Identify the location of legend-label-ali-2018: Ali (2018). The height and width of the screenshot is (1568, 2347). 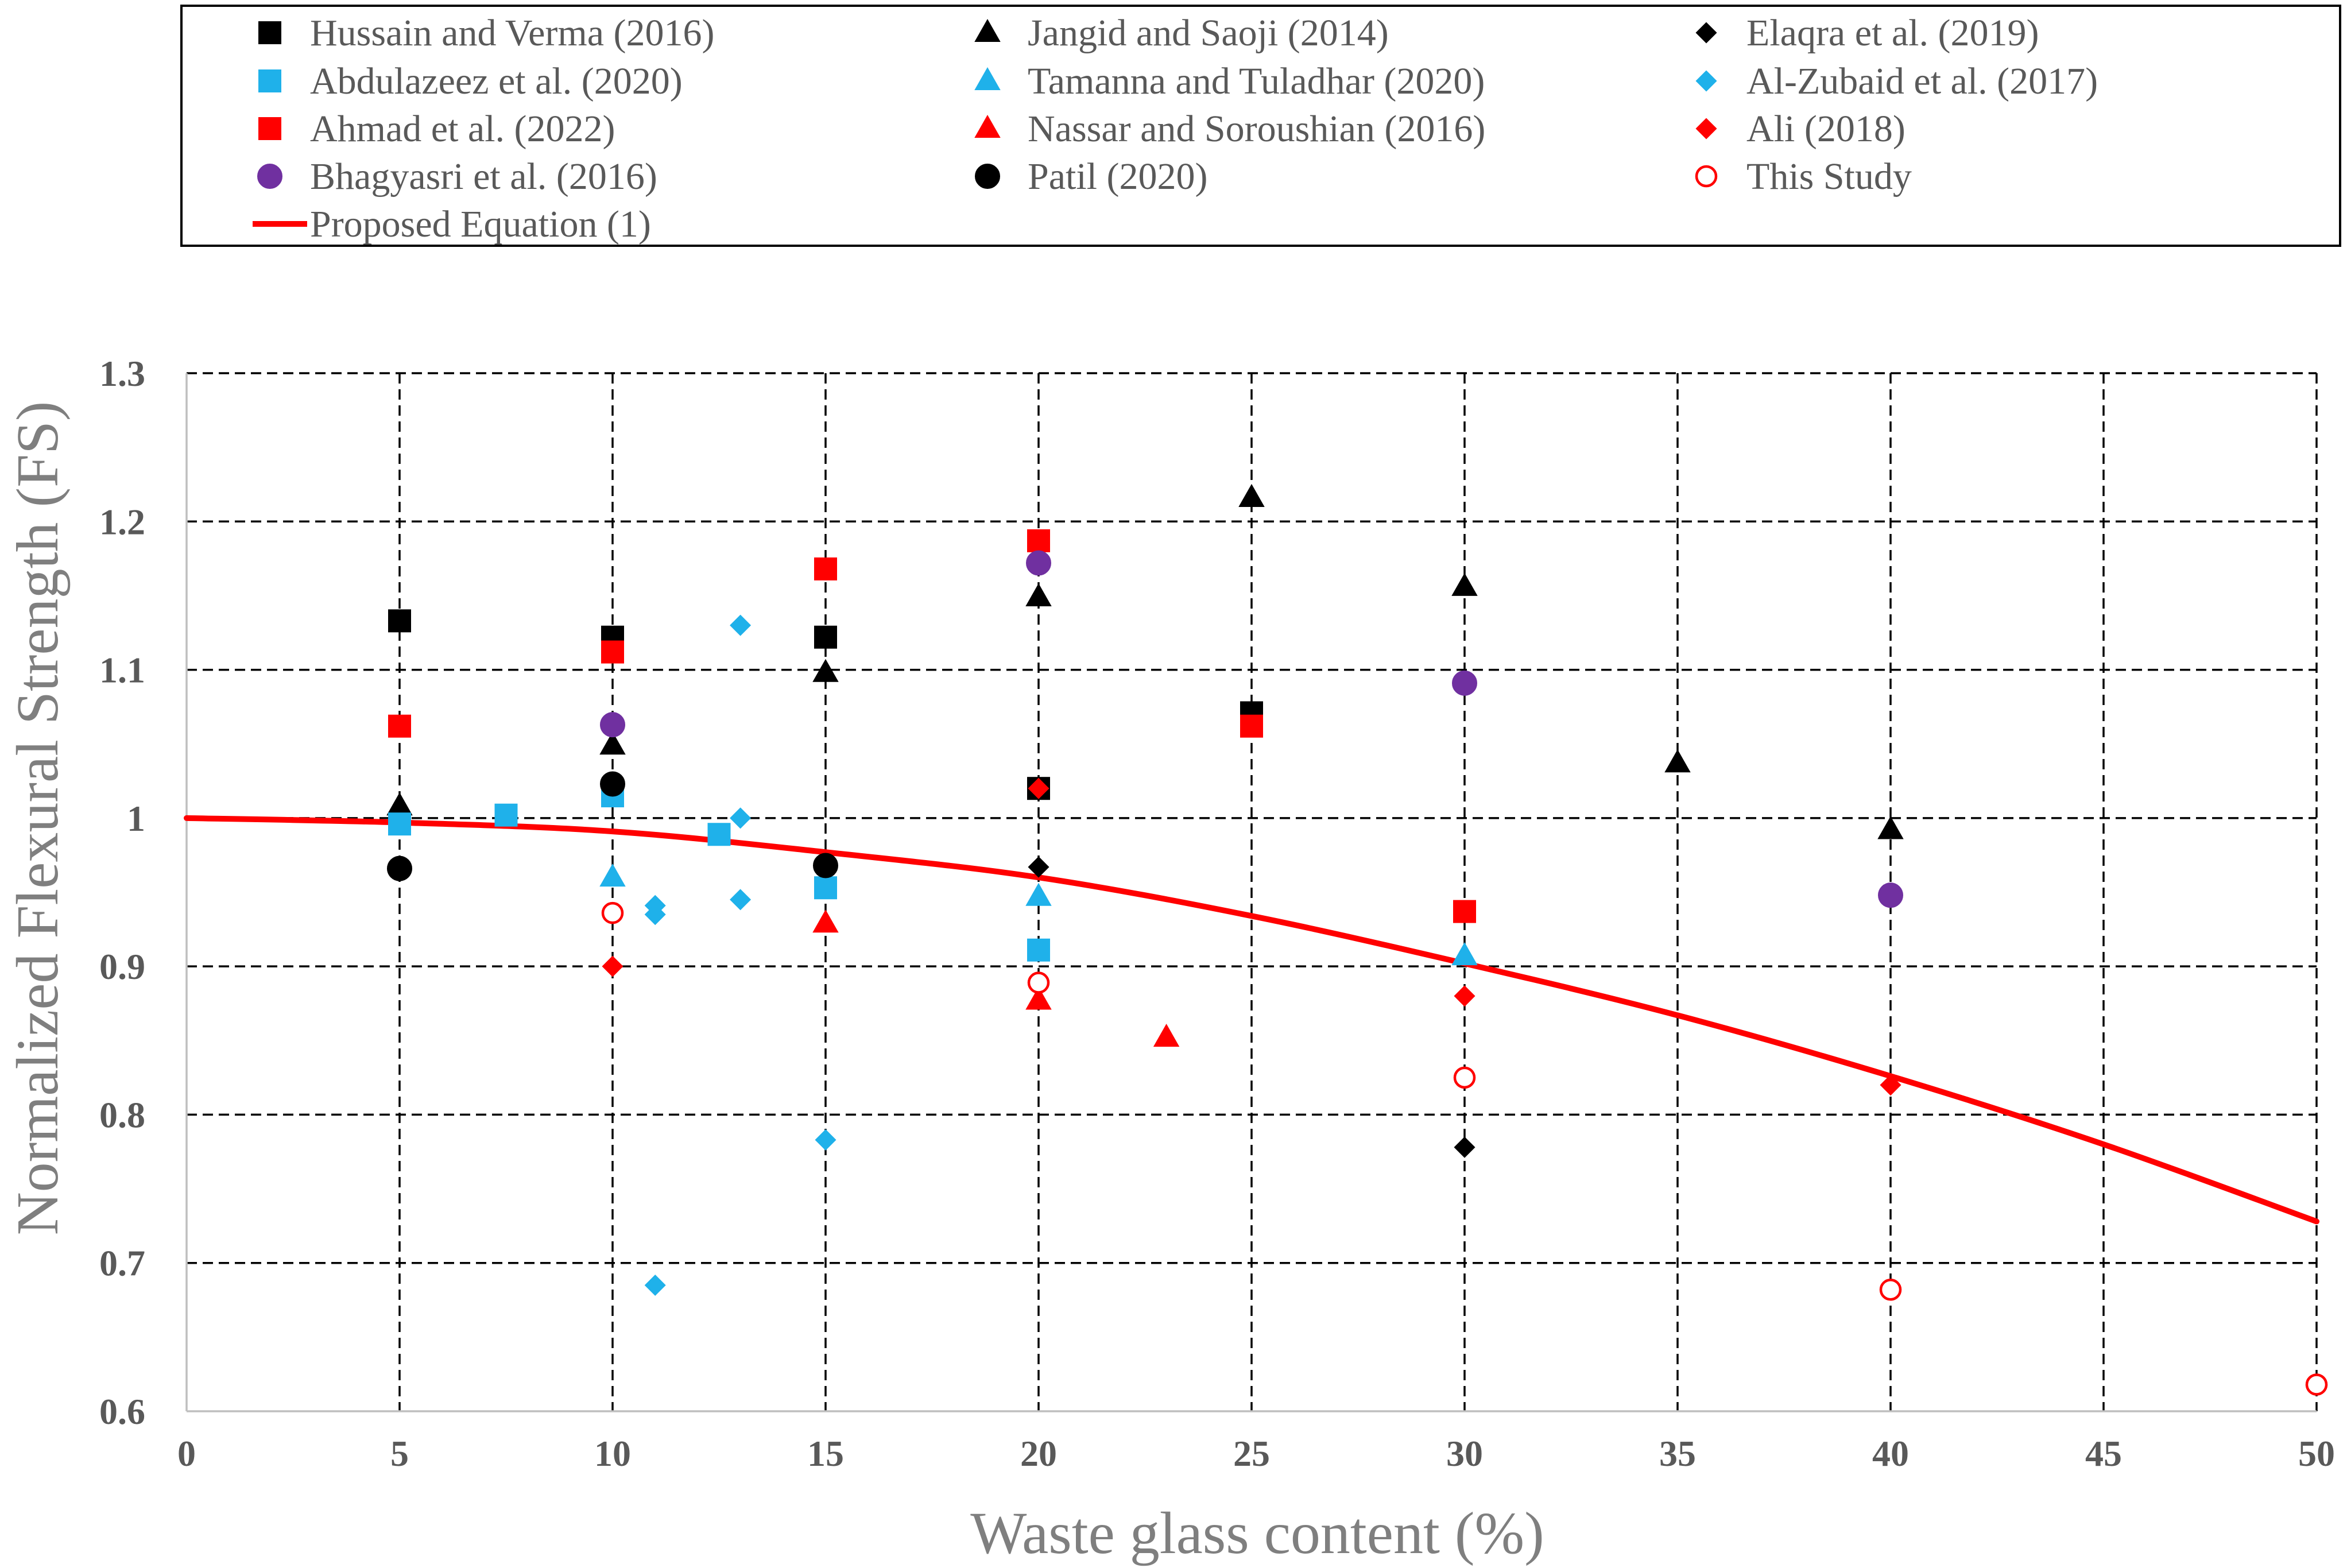
(1826, 129).